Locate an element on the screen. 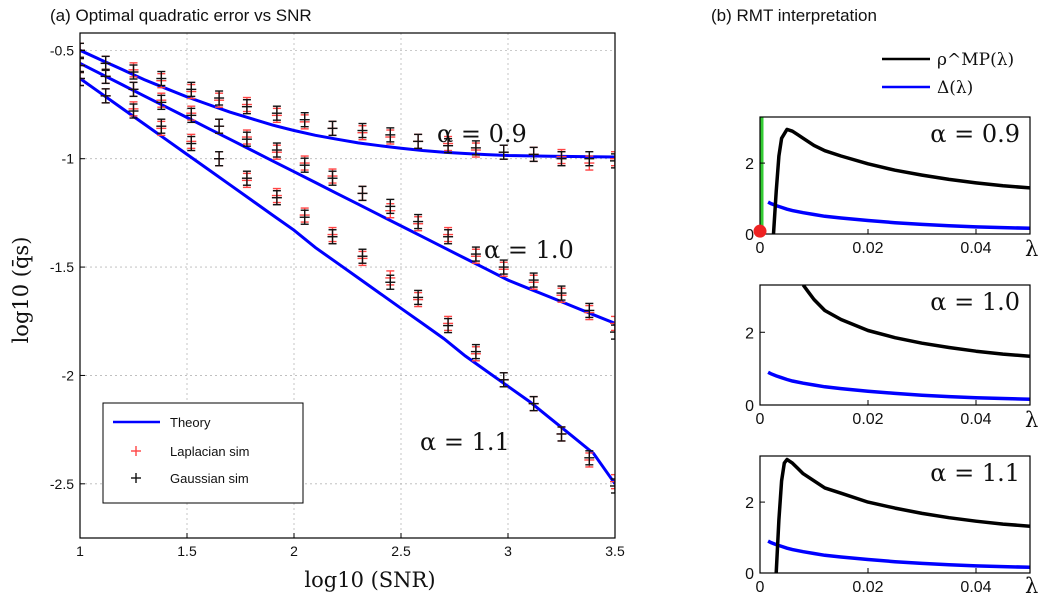 This screenshot has height=602, width=1042. chart-a-title: (a) Optimal quadratic error vs SNR is located at coordinates (181, 15).